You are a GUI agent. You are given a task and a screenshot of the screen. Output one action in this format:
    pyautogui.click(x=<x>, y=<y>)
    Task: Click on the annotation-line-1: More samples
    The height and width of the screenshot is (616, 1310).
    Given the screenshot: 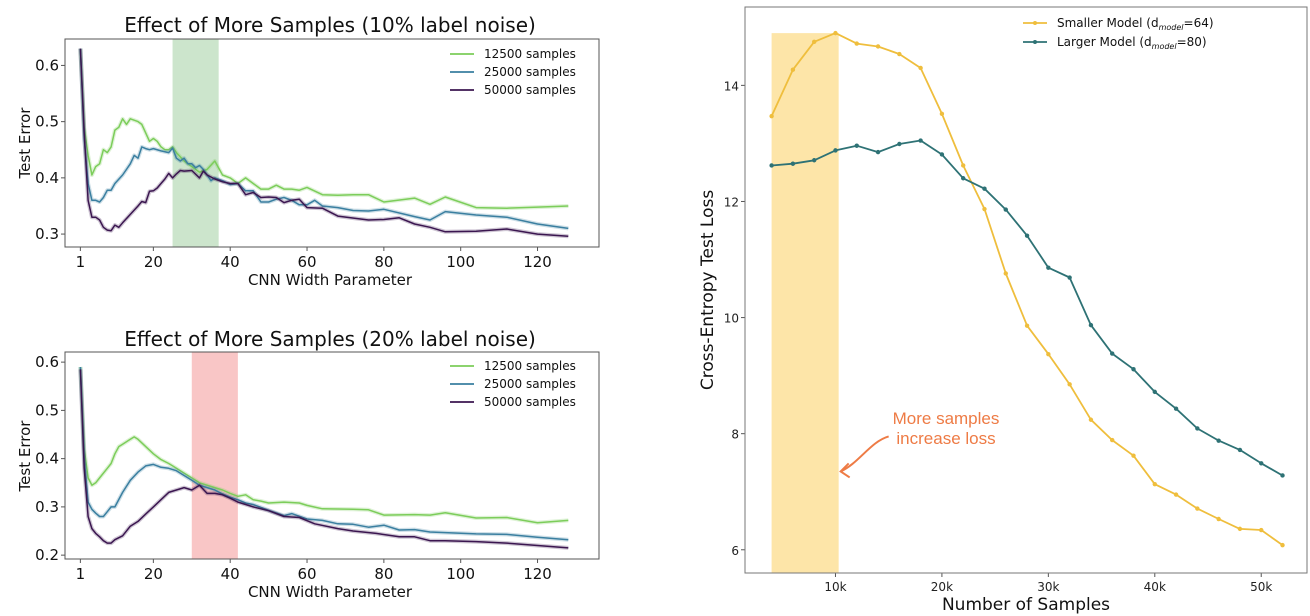 What is the action you would take?
    pyautogui.click(x=946, y=418)
    